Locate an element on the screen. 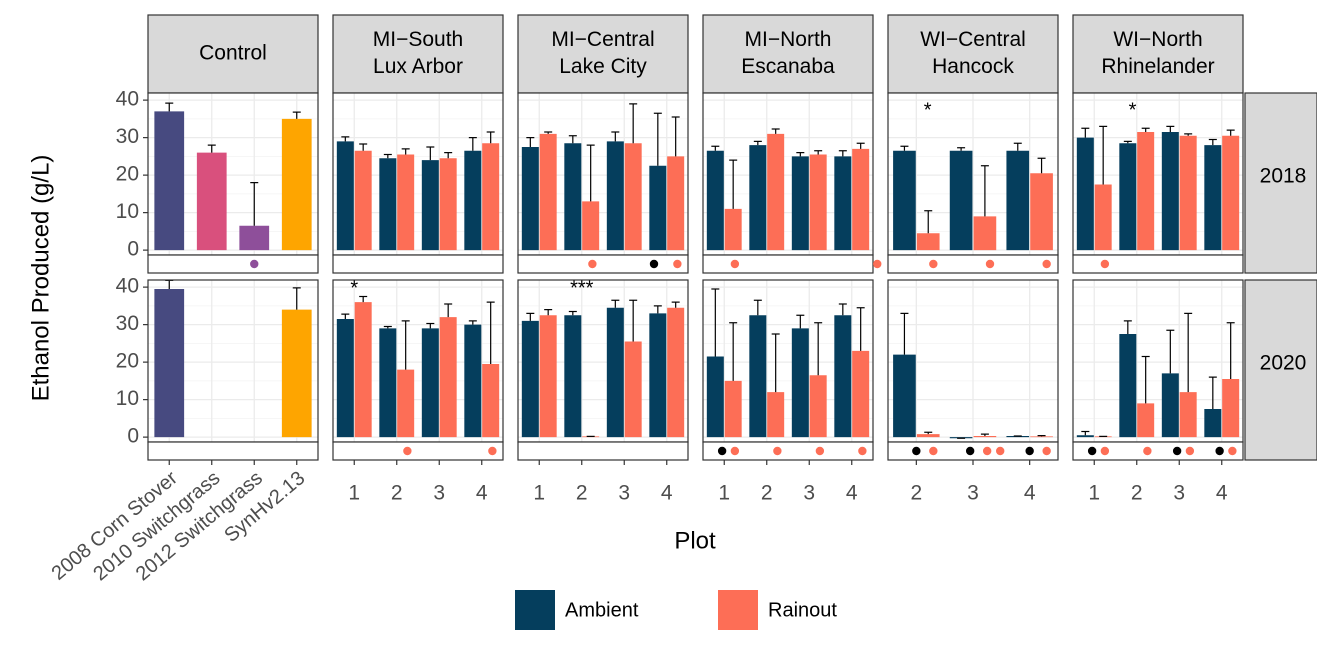 The width and height of the screenshot is (1317, 660). y-tick-label: 0 is located at coordinates (133, 249).